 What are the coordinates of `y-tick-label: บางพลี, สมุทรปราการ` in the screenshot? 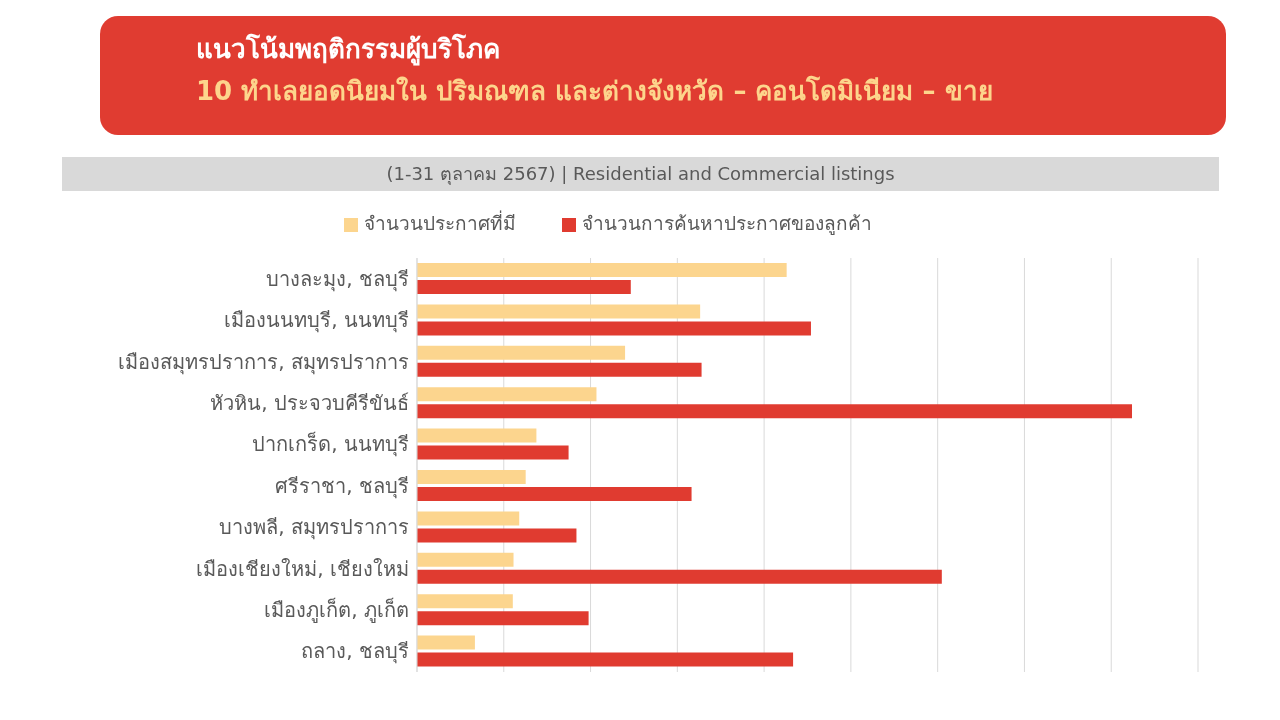 It's located at (314, 528).